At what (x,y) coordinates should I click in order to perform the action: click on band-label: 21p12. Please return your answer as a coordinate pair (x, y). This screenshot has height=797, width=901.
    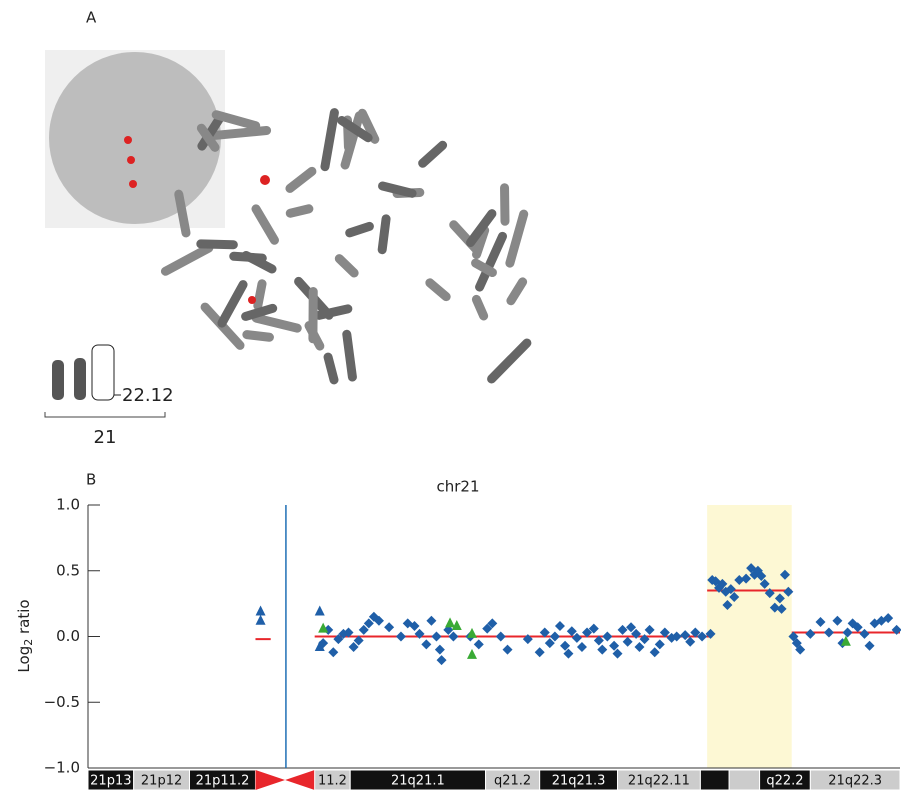
    Looking at the image, I should click on (161, 781).